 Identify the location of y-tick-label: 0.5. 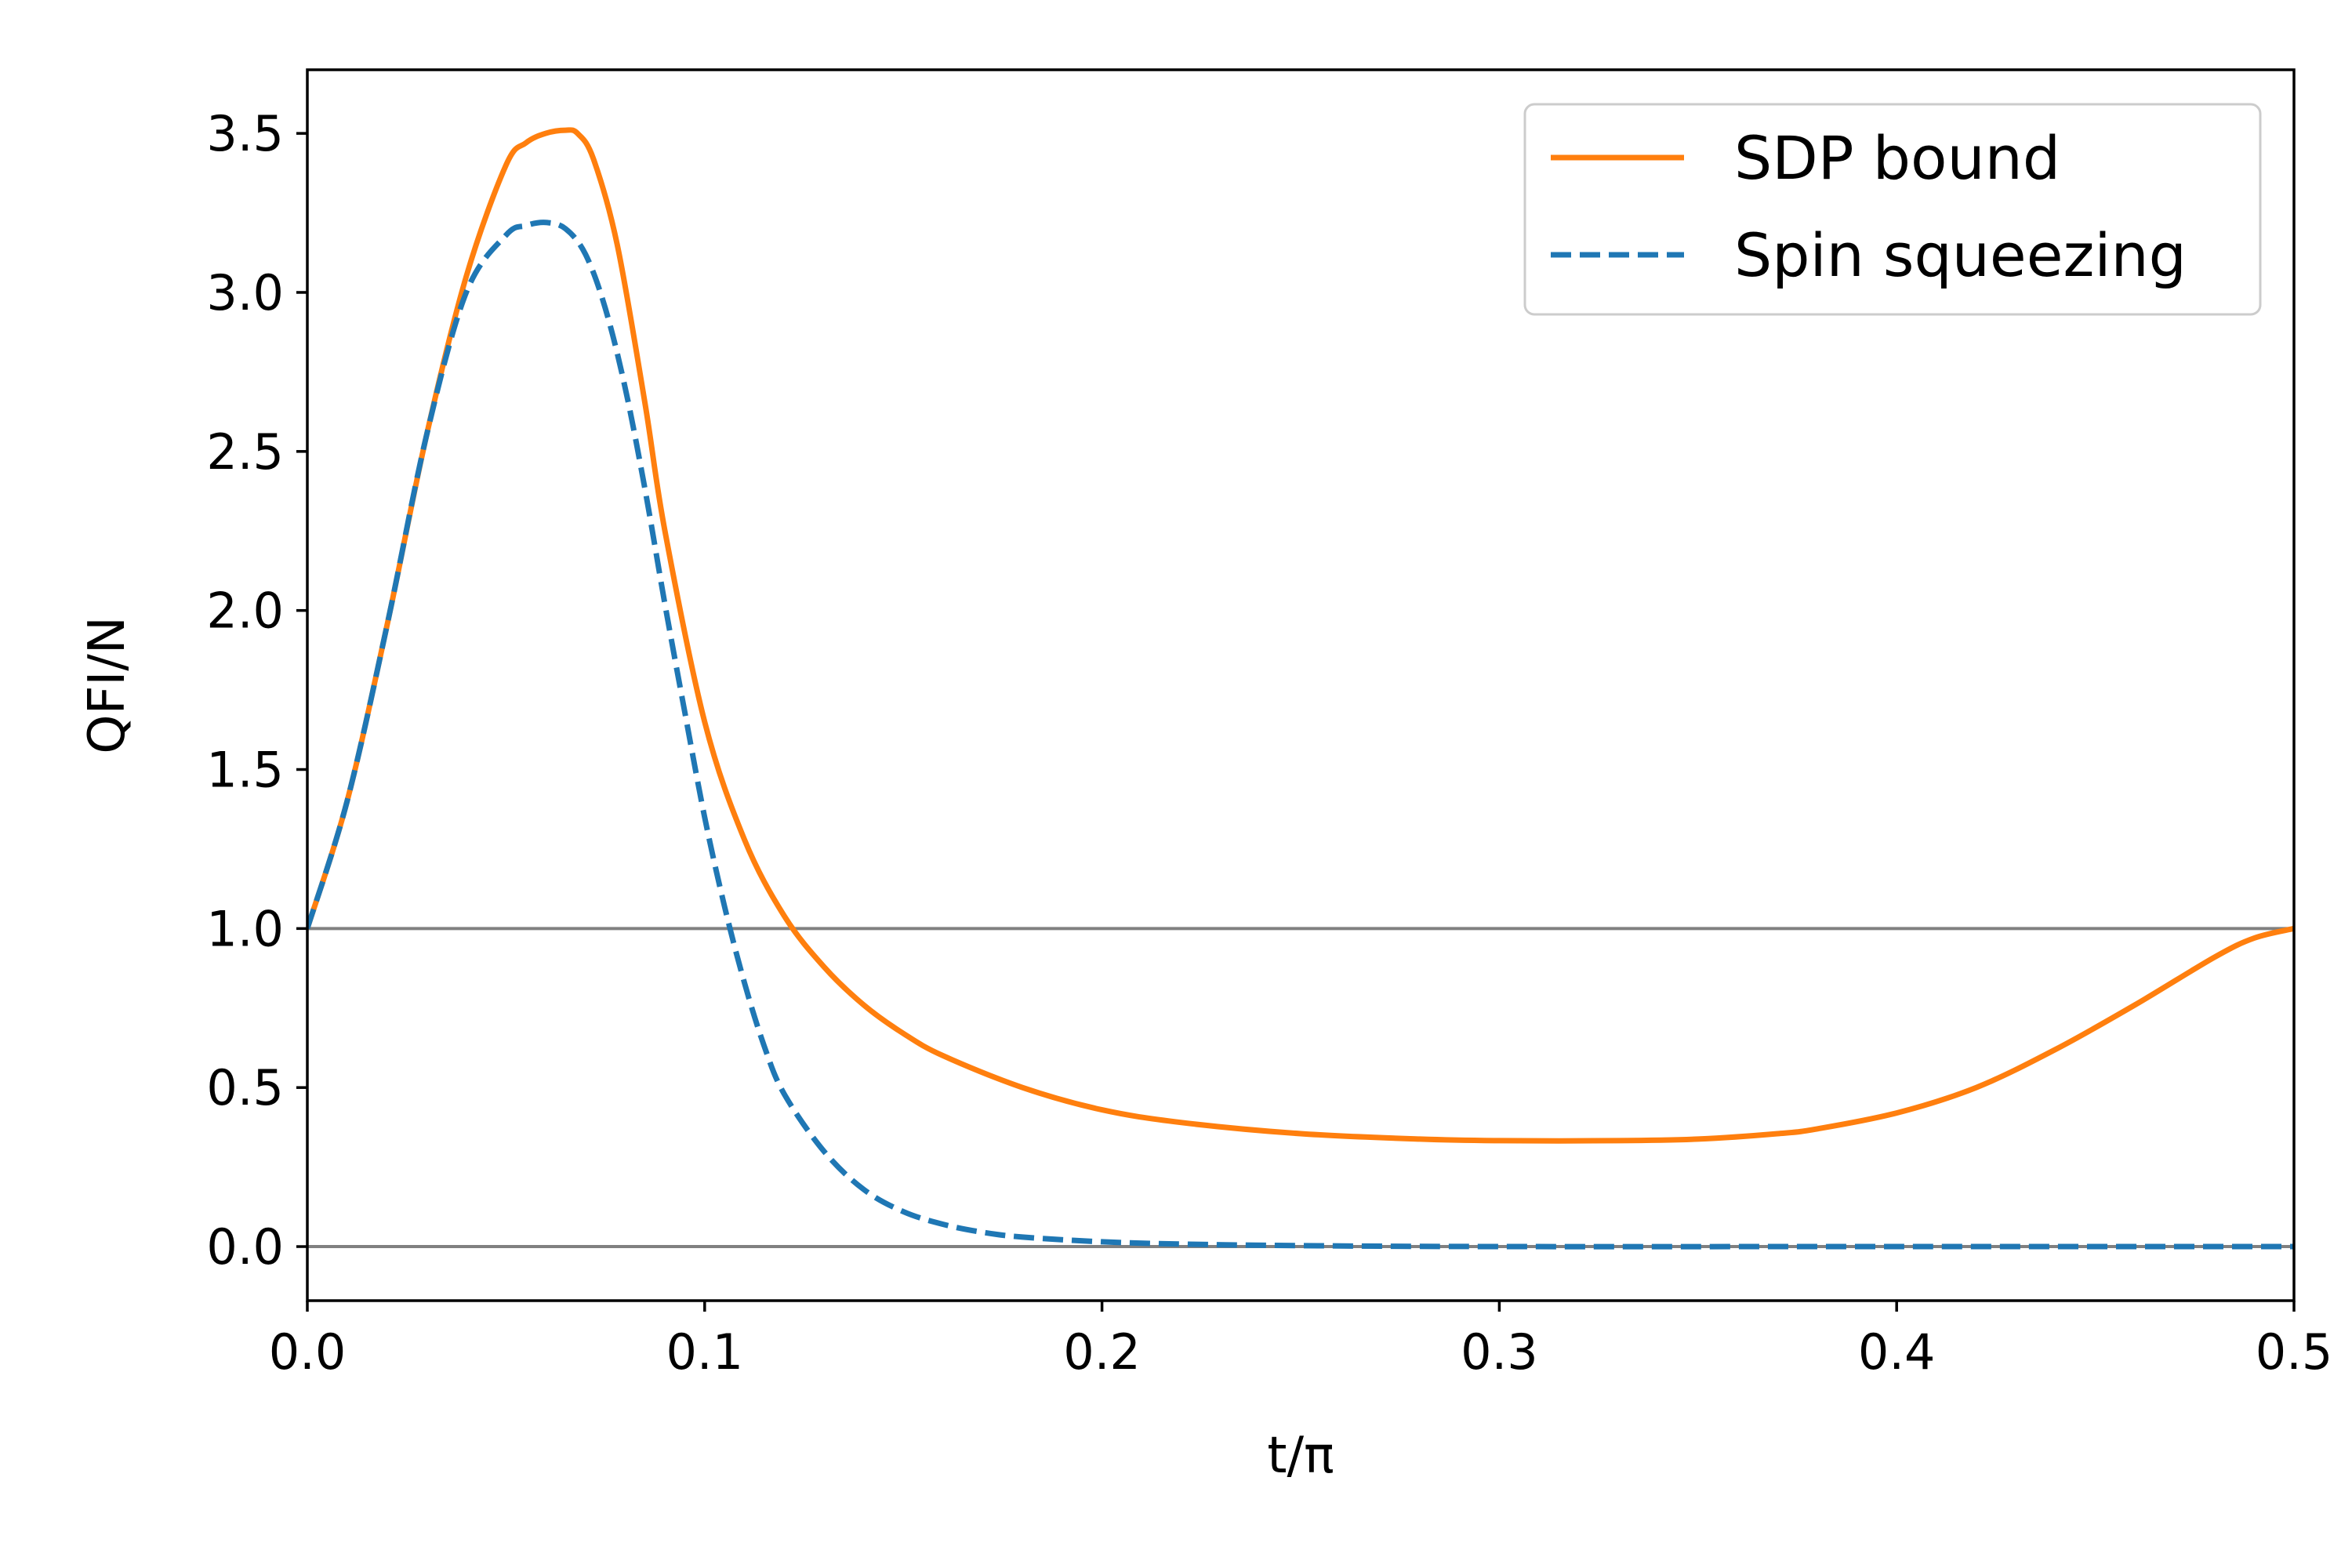
(245, 1087).